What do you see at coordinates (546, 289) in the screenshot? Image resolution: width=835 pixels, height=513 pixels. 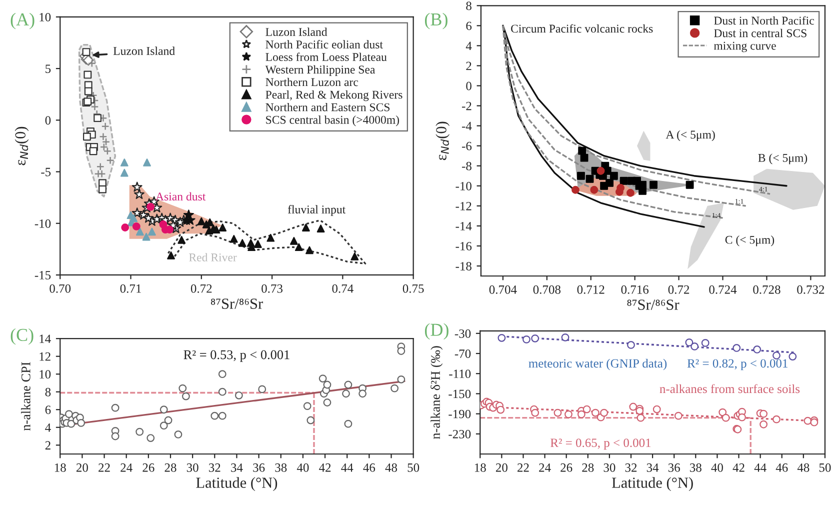 I see `x-tick-label: 0.708` at bounding box center [546, 289].